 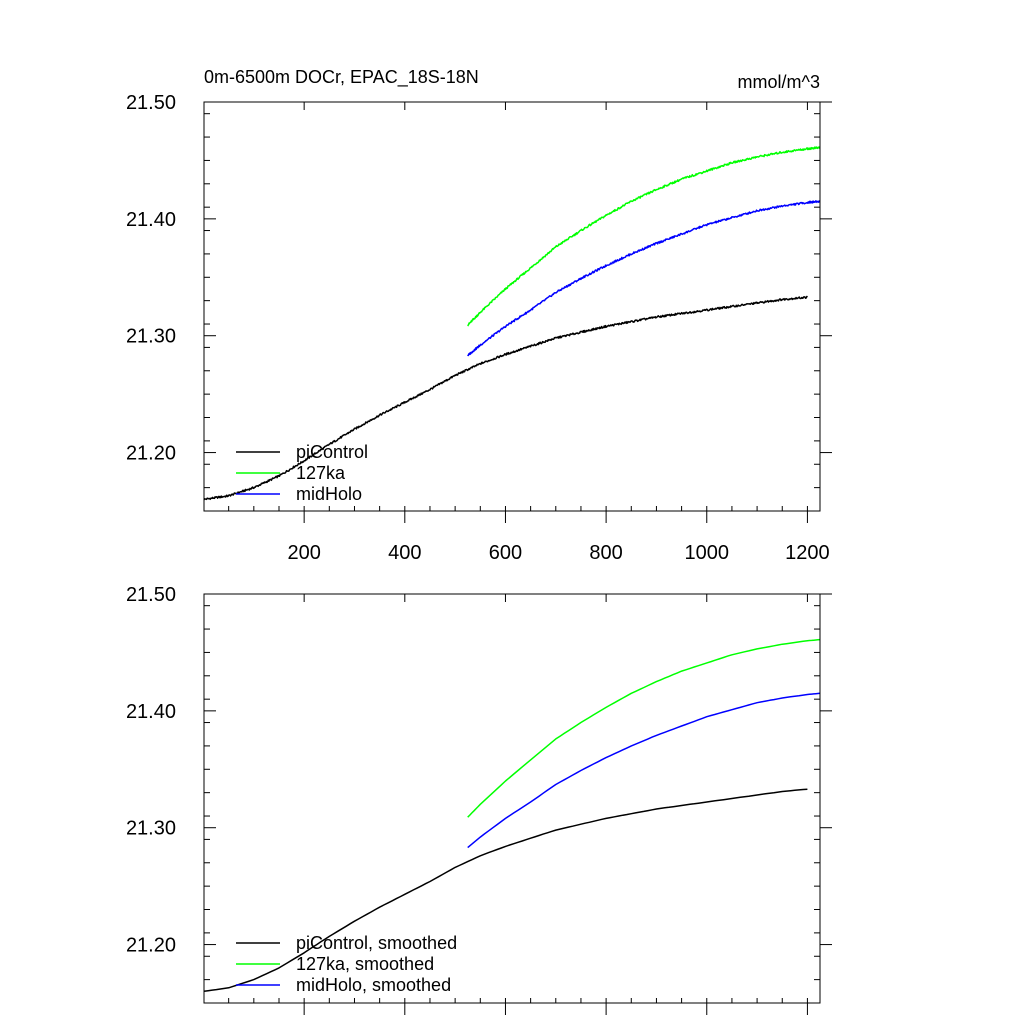 I want to click on series-line-midholo-smoothed, so click(x=644, y=770).